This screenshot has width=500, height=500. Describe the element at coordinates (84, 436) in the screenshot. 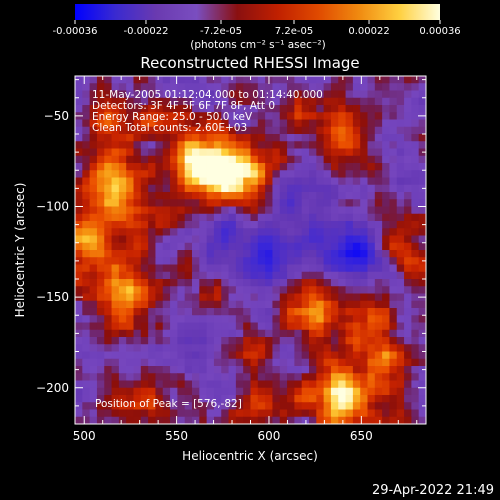

I see `x-axis-tick-label: 500` at that location.